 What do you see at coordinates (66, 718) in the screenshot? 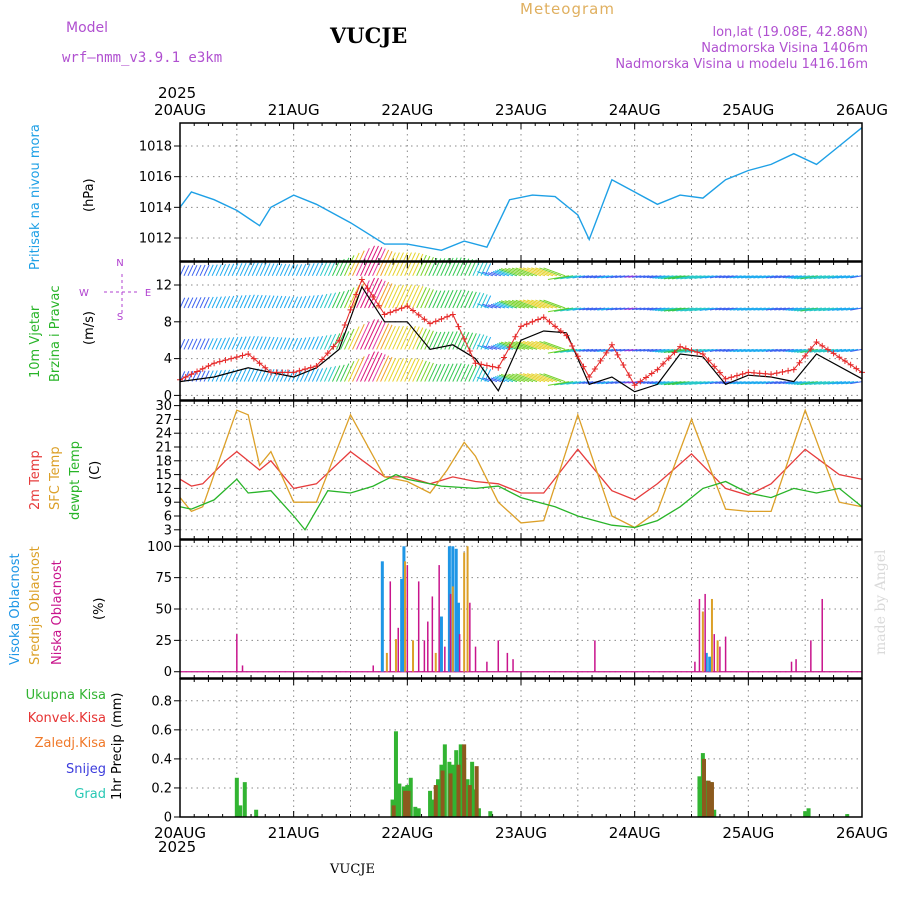
I see `legend-conv-rain: Konvek.Kisa` at bounding box center [66, 718].